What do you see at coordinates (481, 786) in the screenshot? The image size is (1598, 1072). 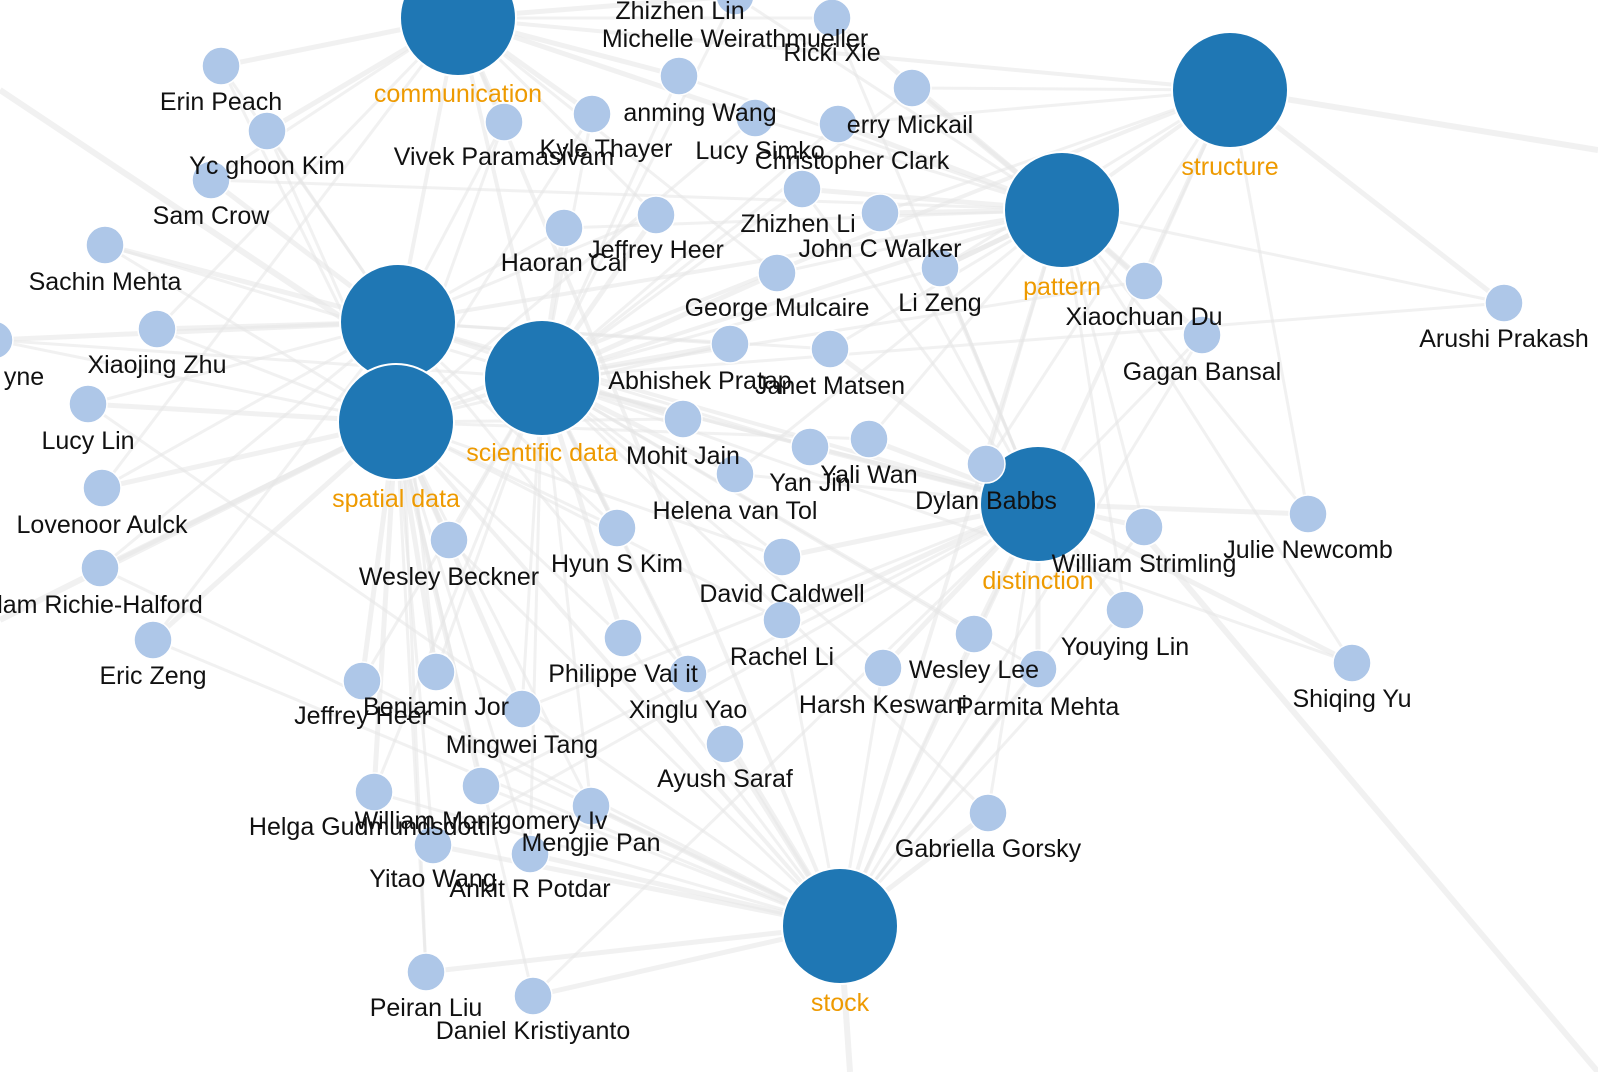 I see `person-node-william-montgomery` at bounding box center [481, 786].